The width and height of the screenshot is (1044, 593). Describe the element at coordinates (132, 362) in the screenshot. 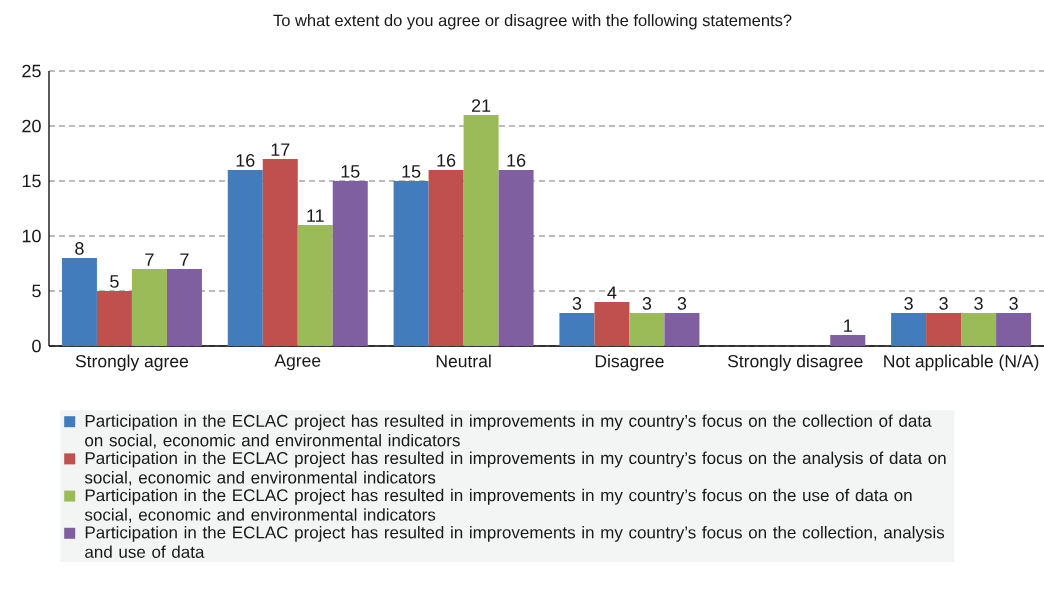

I see `x-tick-label: Strongly agree` at that location.